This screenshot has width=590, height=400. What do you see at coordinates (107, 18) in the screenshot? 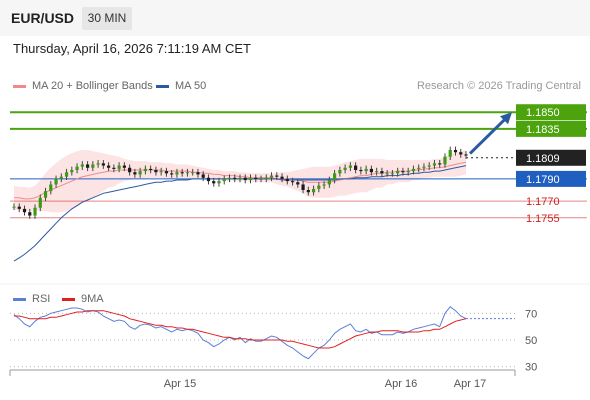
I see `timeframe-button: 30 MIN` at bounding box center [107, 18].